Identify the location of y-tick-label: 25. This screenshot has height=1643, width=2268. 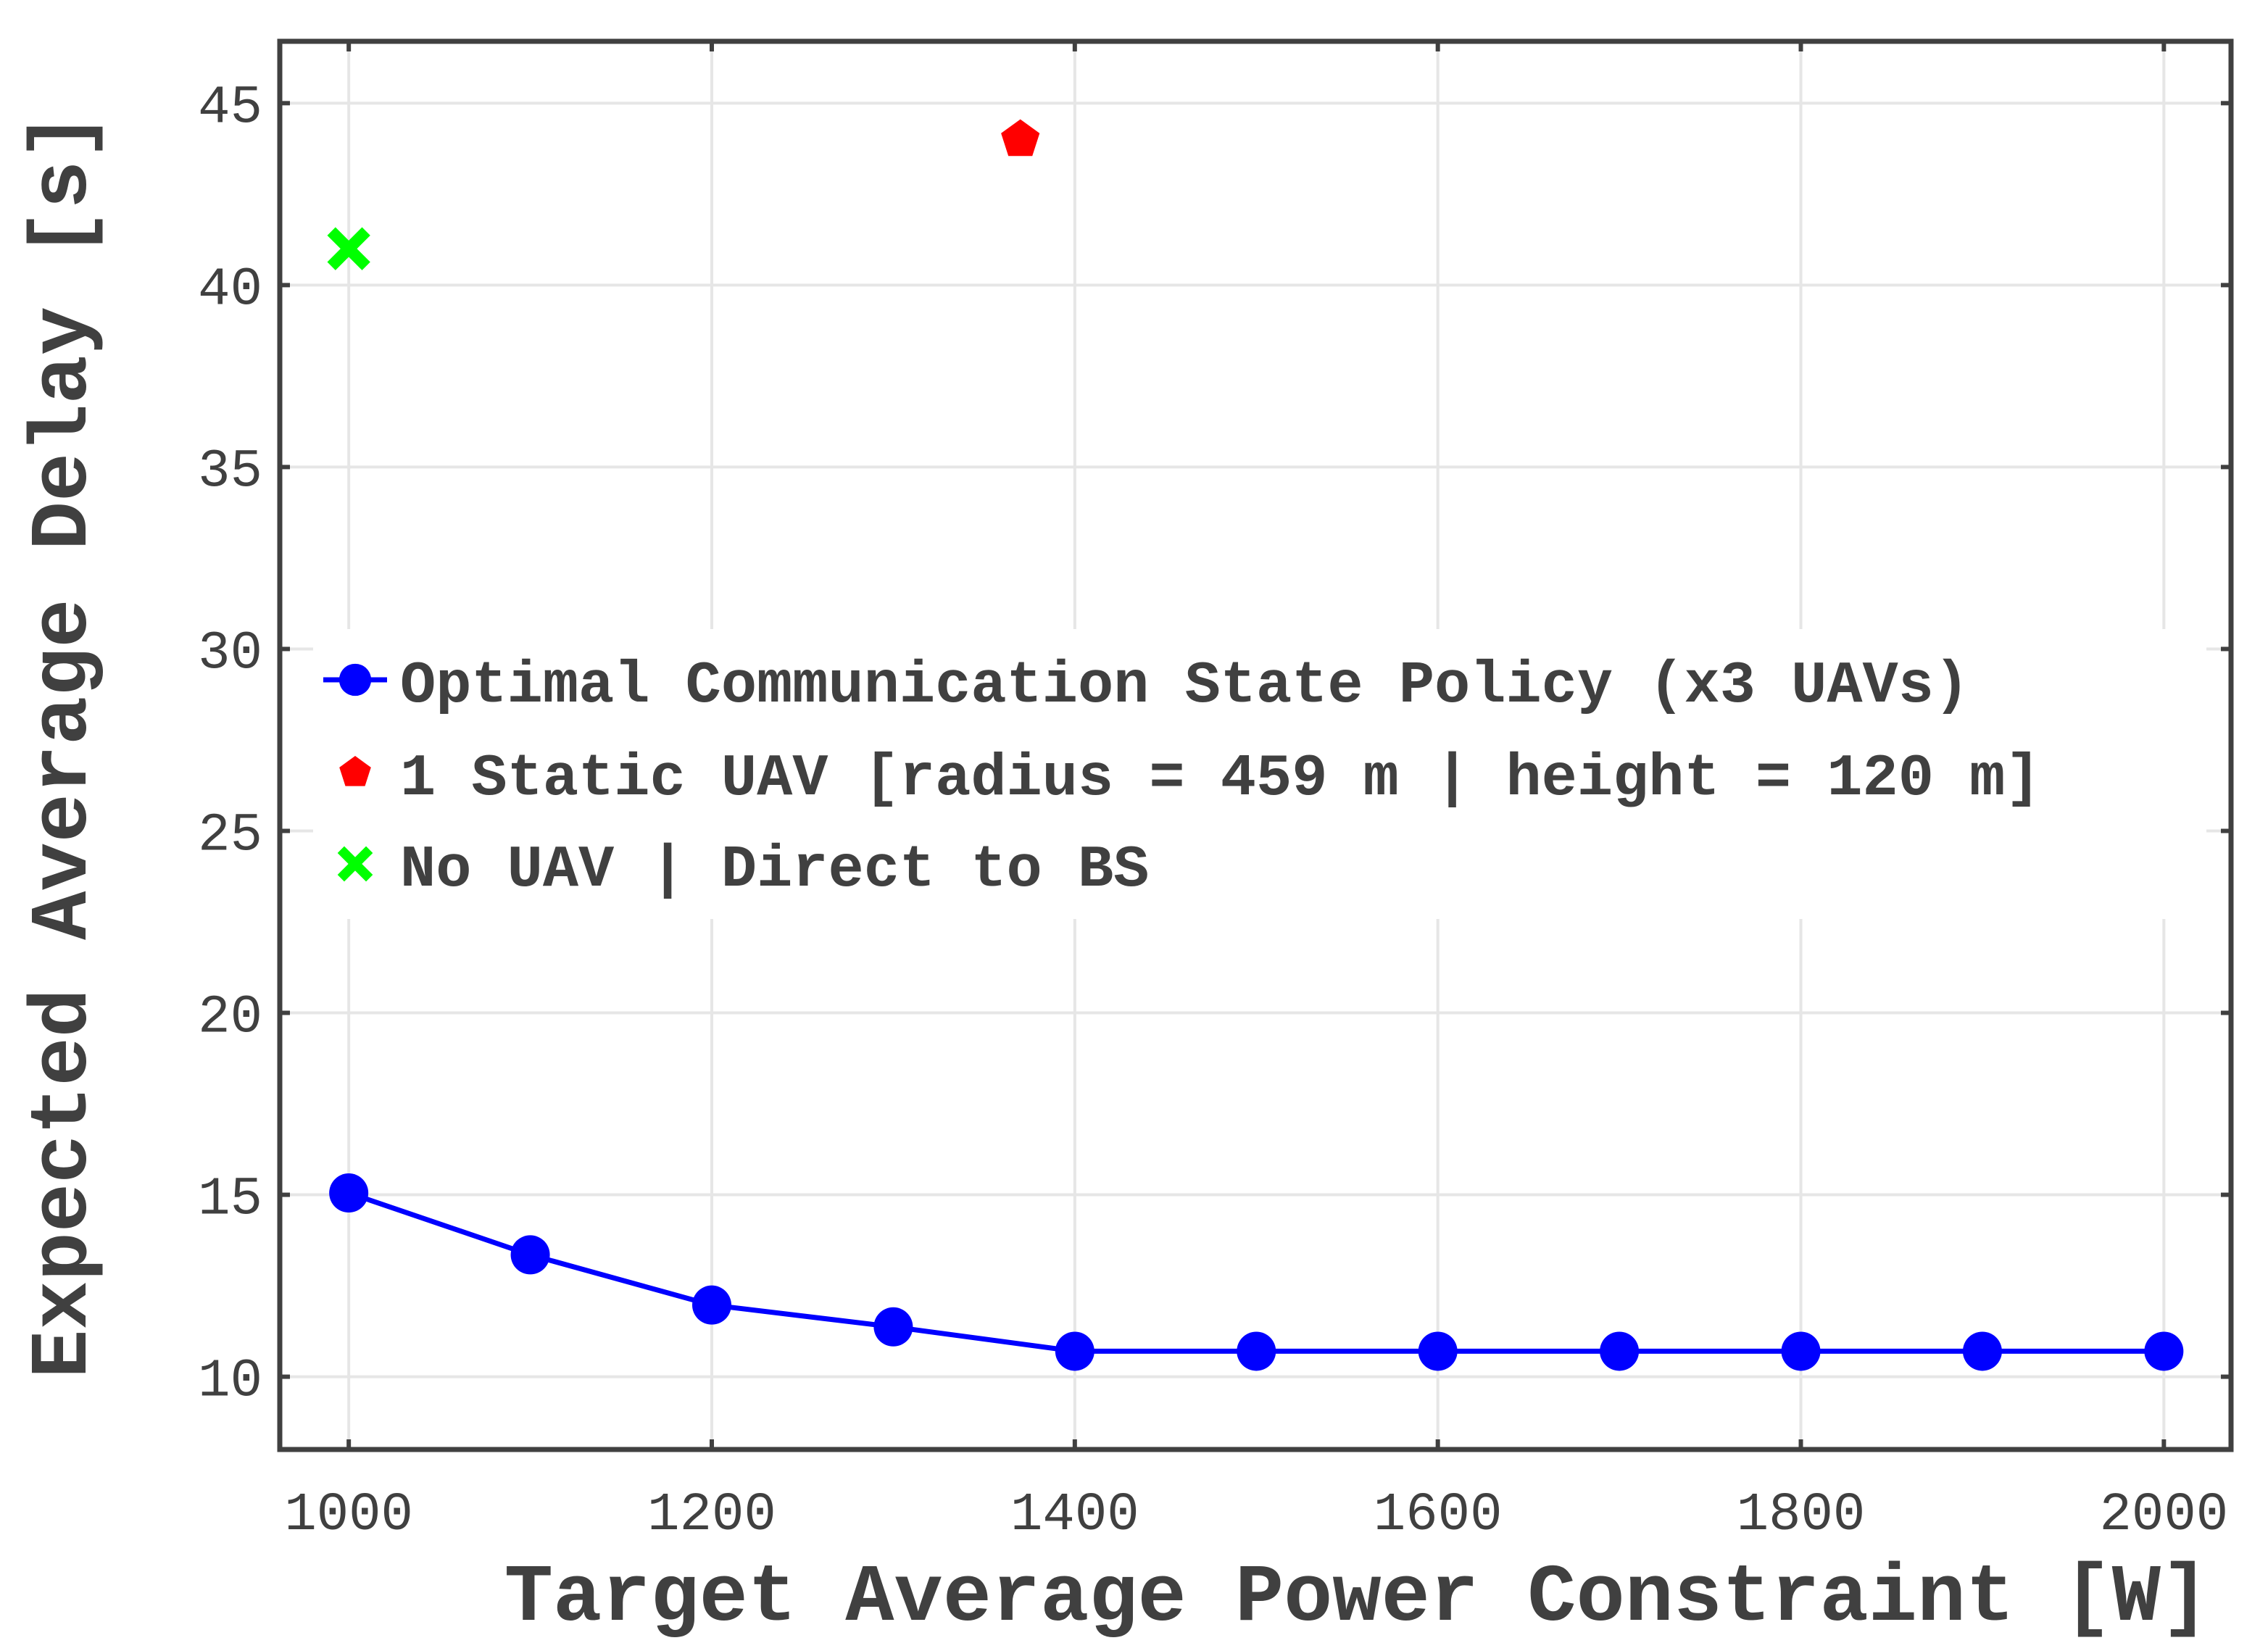
(230, 835).